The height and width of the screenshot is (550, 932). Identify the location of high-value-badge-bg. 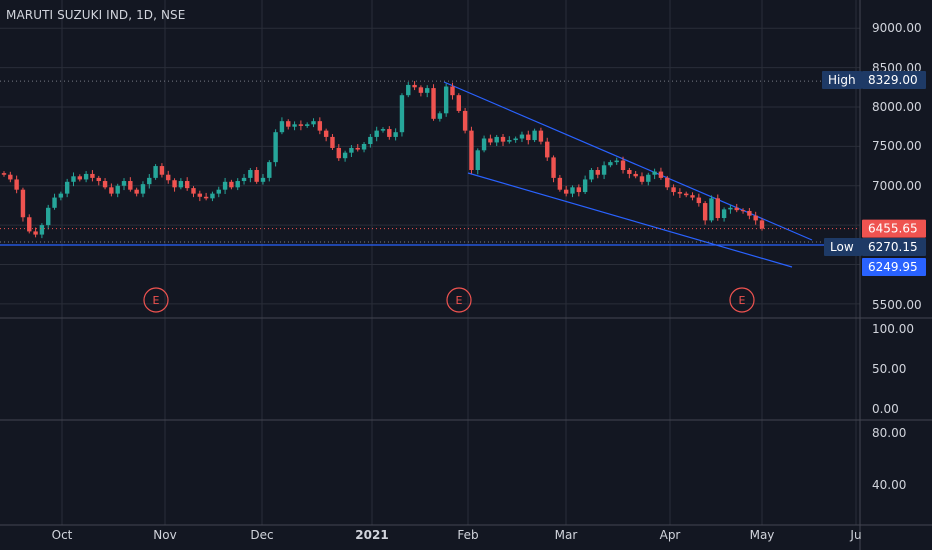
(894, 80).